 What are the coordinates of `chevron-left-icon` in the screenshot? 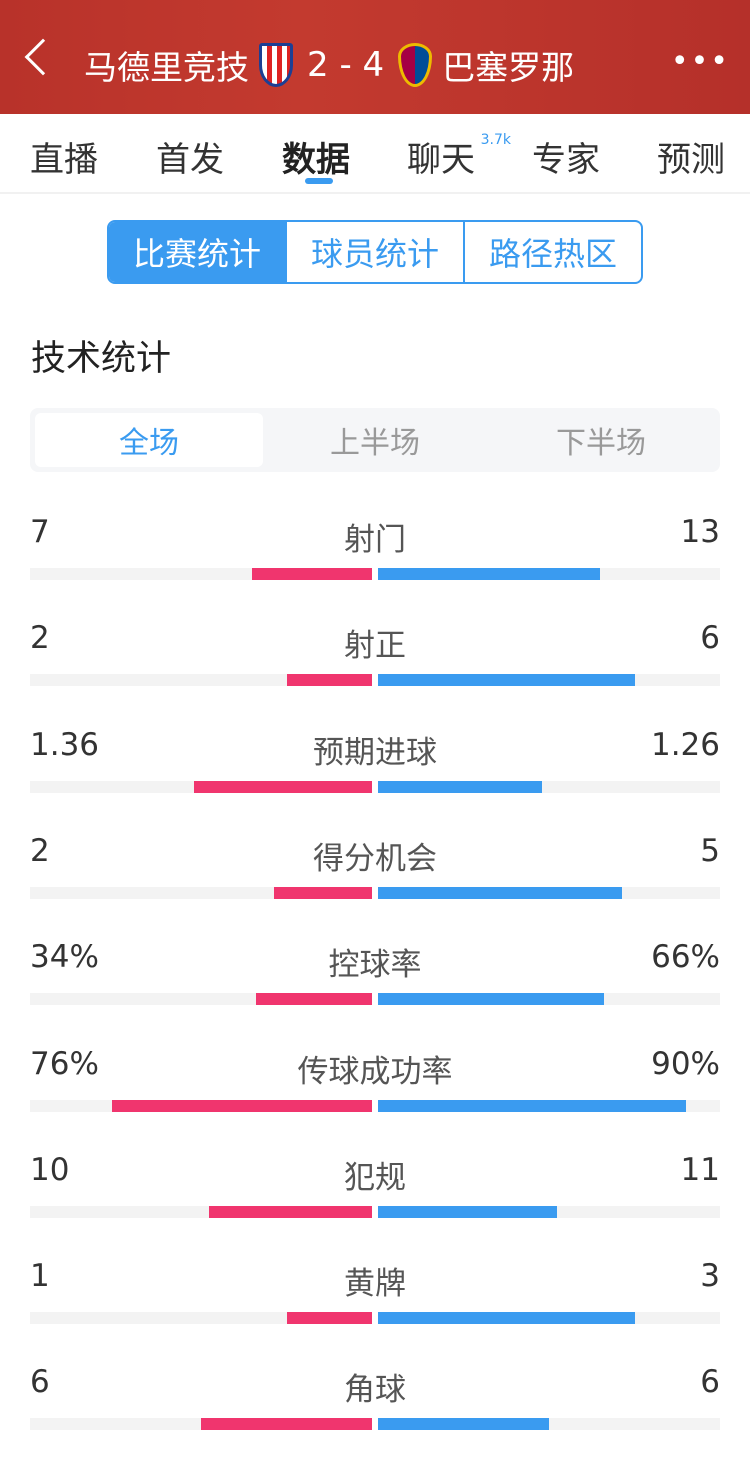 It's located at (43, 57).